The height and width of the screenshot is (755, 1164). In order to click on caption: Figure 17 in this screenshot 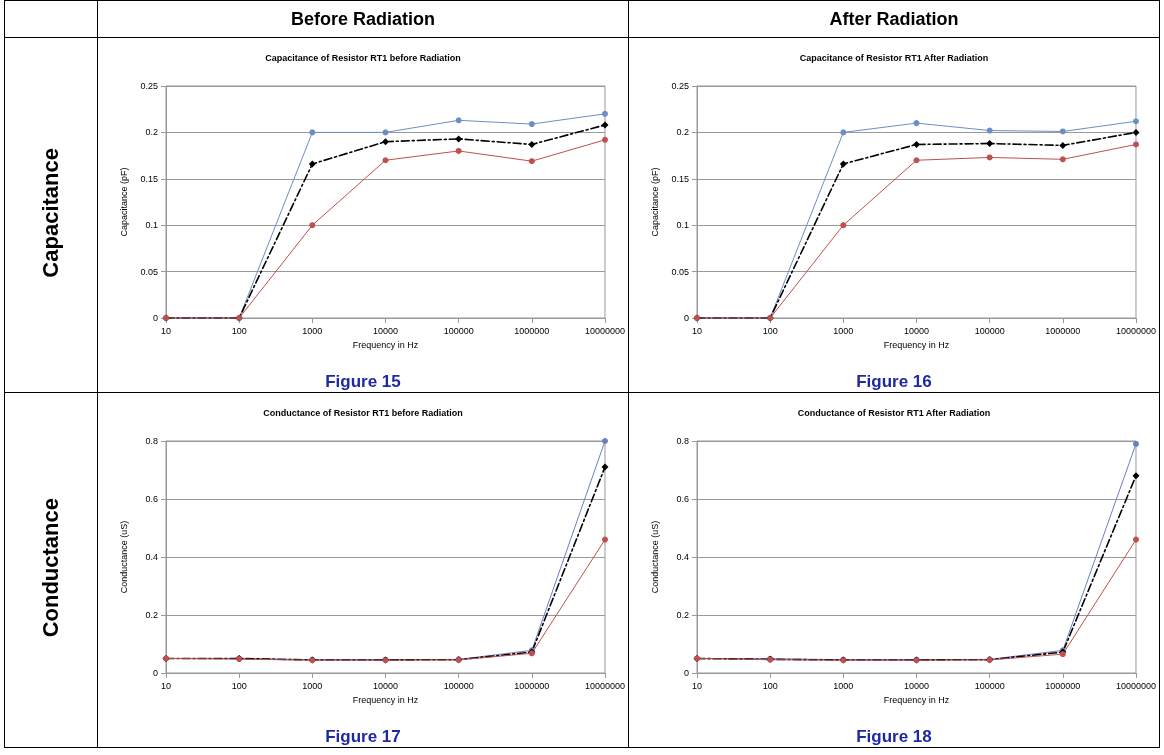, I will do `click(363, 737)`.